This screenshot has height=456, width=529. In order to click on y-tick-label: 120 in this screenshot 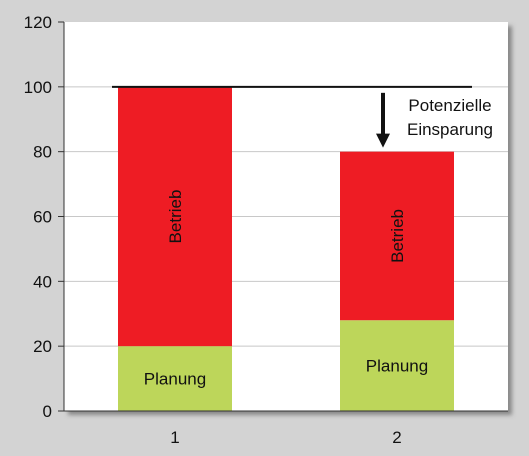, I will do `click(38, 22)`.